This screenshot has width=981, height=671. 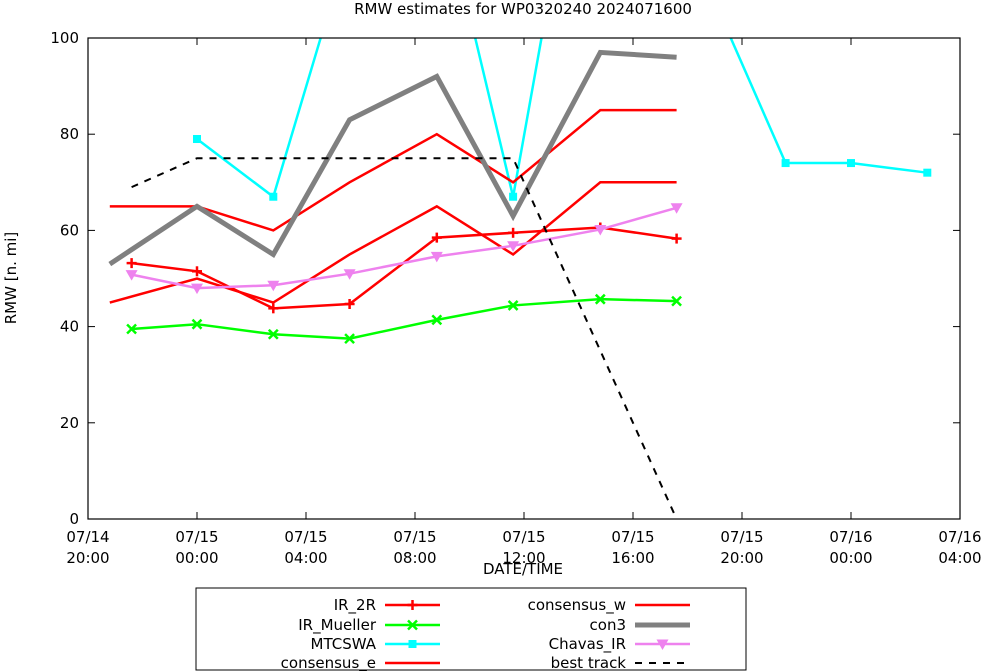 I want to click on legend-label: Chavas_IR, so click(x=587, y=644).